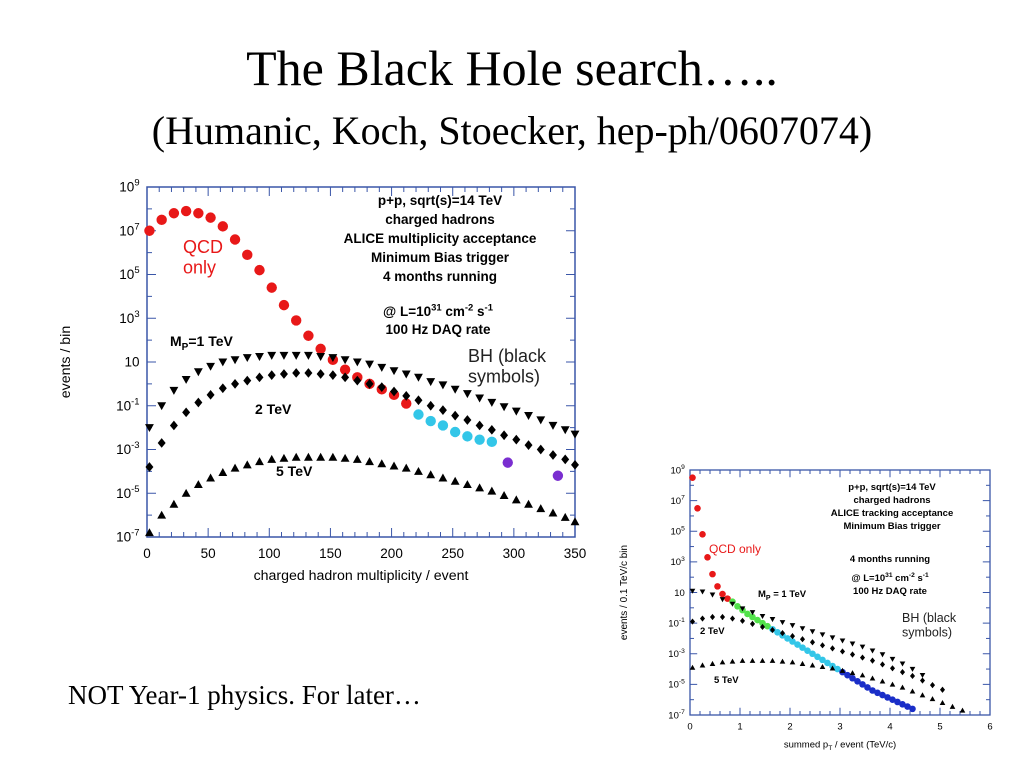 Image resolution: width=1024 pixels, height=768 pixels. What do you see at coordinates (890, 578) in the screenshot?
I see `luminosity-label: @ L=1031 cm-2 s-1` at bounding box center [890, 578].